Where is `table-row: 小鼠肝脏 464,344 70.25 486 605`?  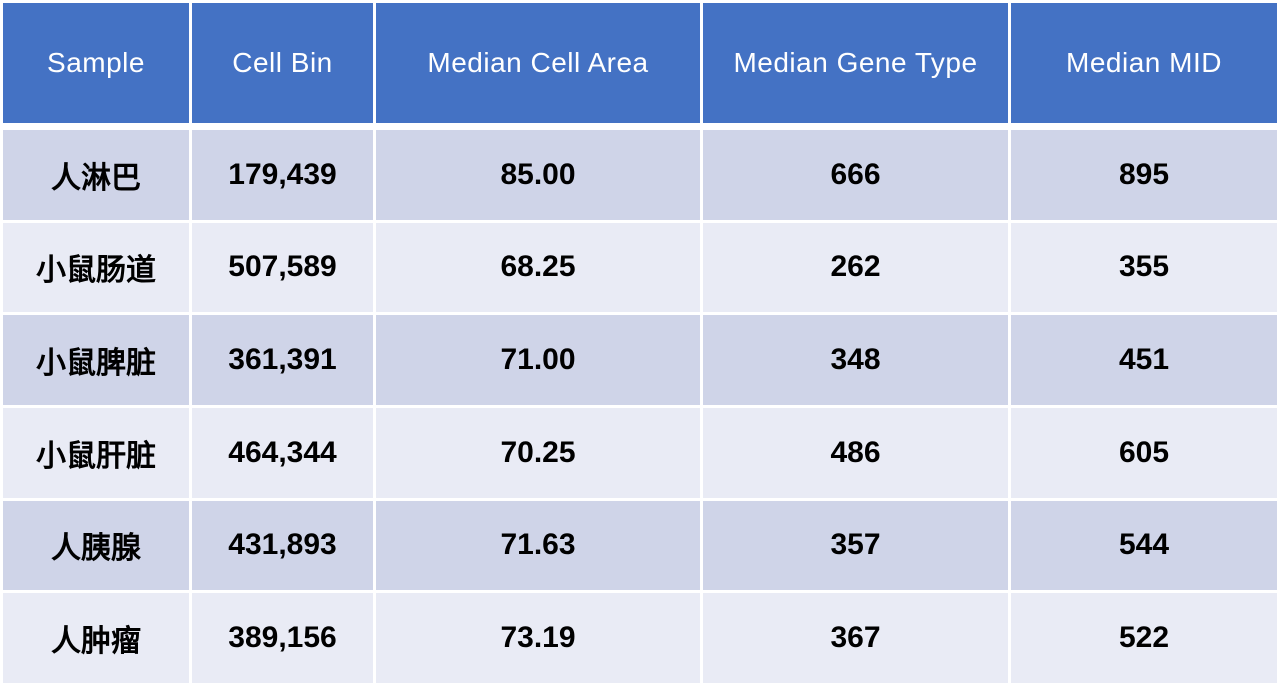 table-row: 小鼠肝脏 464,344 70.25 486 605 is located at coordinates (640, 452).